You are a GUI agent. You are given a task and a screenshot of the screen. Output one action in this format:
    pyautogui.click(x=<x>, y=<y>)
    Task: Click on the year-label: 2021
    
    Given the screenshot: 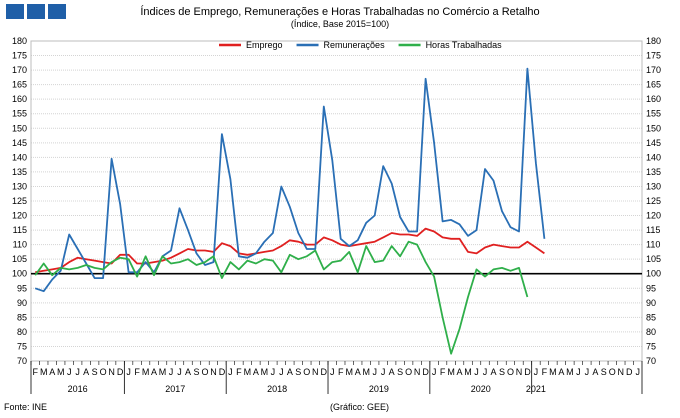 What is the action you would take?
    pyautogui.click(x=536, y=389)
    